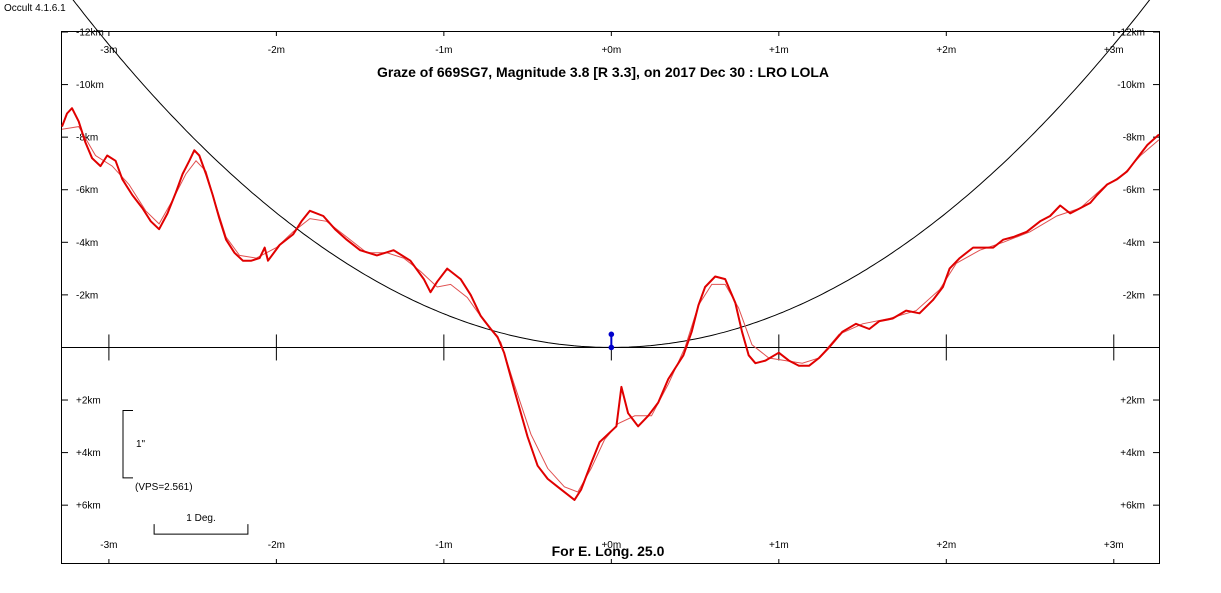  What do you see at coordinates (1114, 50) in the screenshot?
I see `x-tick-label-top: +3m` at bounding box center [1114, 50].